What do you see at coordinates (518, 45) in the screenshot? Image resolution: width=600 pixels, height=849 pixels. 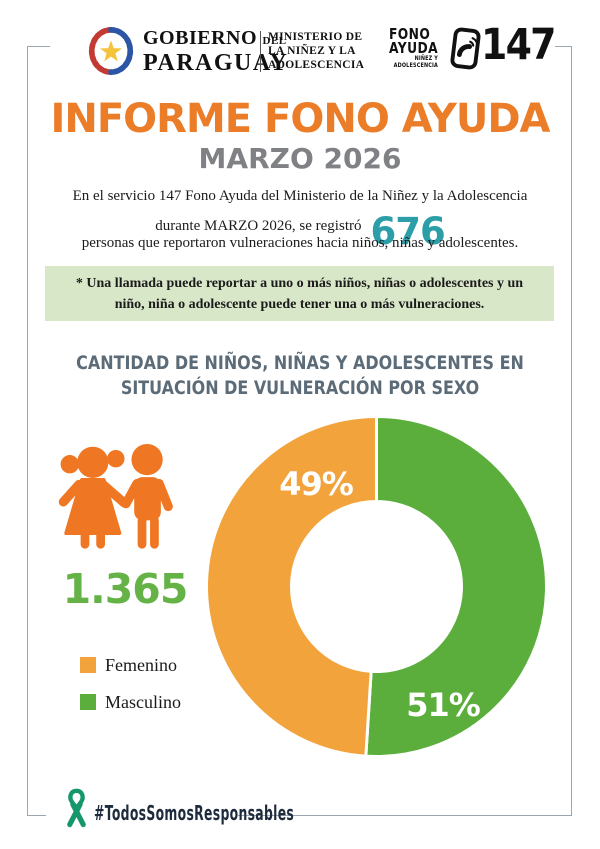 I see `fono-number: 147` at bounding box center [518, 45].